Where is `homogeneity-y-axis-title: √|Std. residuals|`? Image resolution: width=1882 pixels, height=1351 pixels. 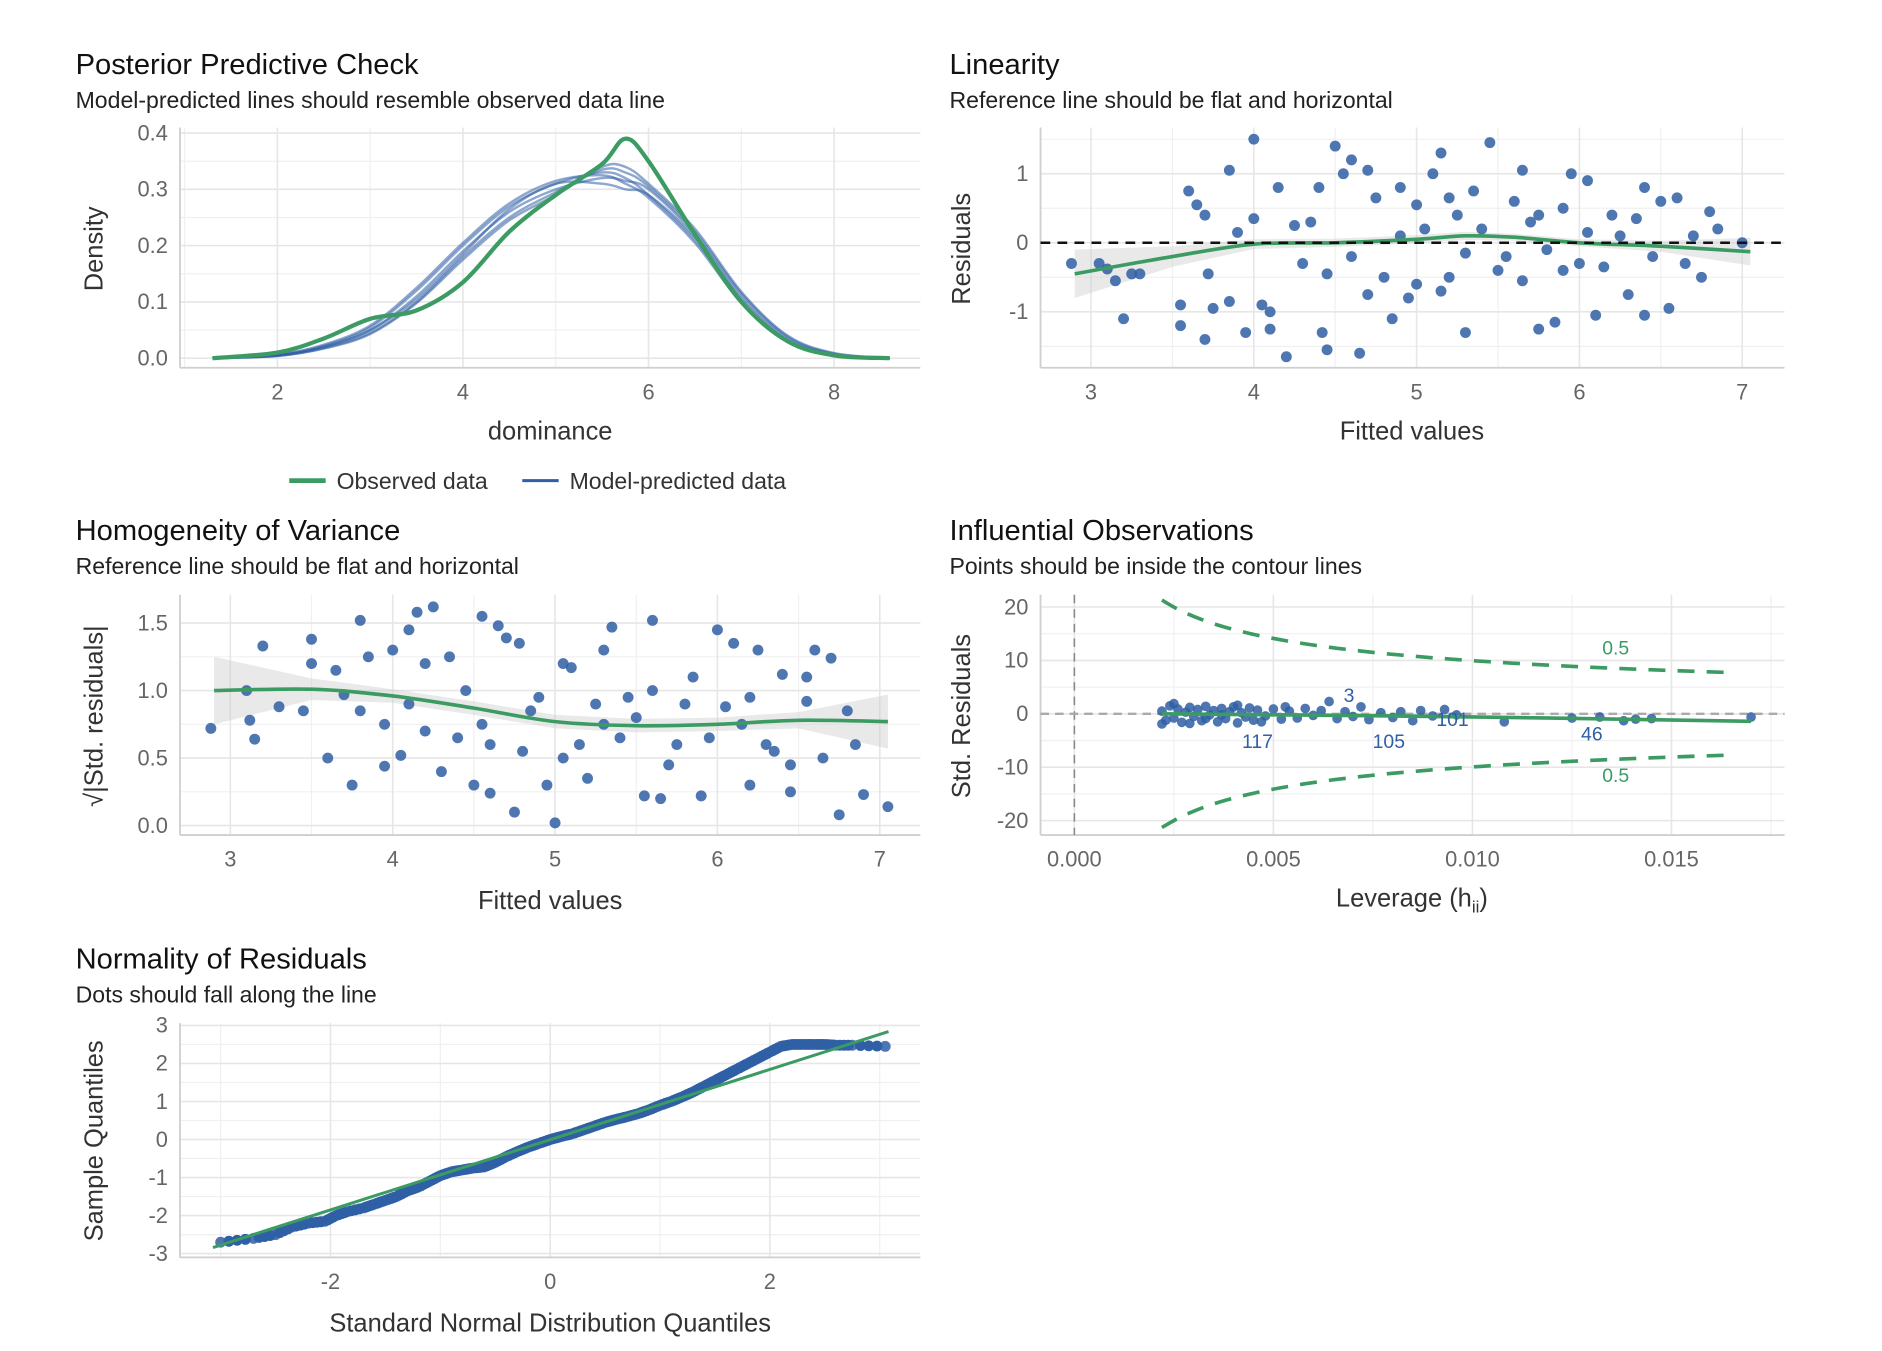 homogeneity-y-axis-title: √|Std. residuals| is located at coordinates (94, 716).